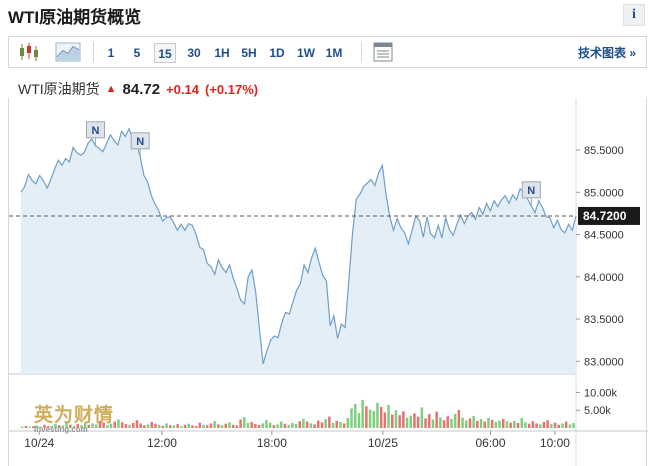 The height and width of the screenshot is (466, 655). I want to click on chart-toolbar: 1 5 15 30 1H 5H 1D 1W 1M 技术图表 », so click(327, 52).